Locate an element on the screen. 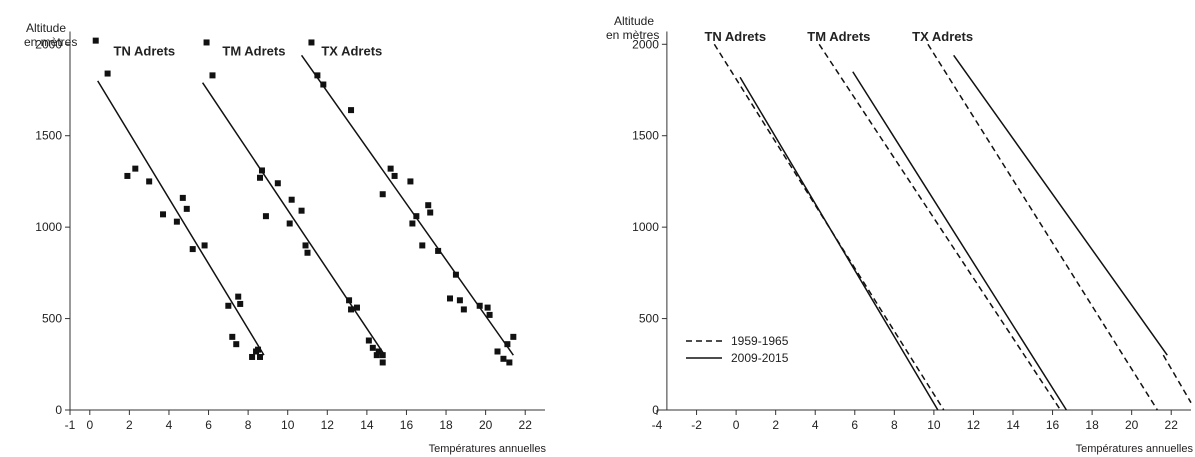  legend-label: 2009-2015 is located at coordinates (760, 358).